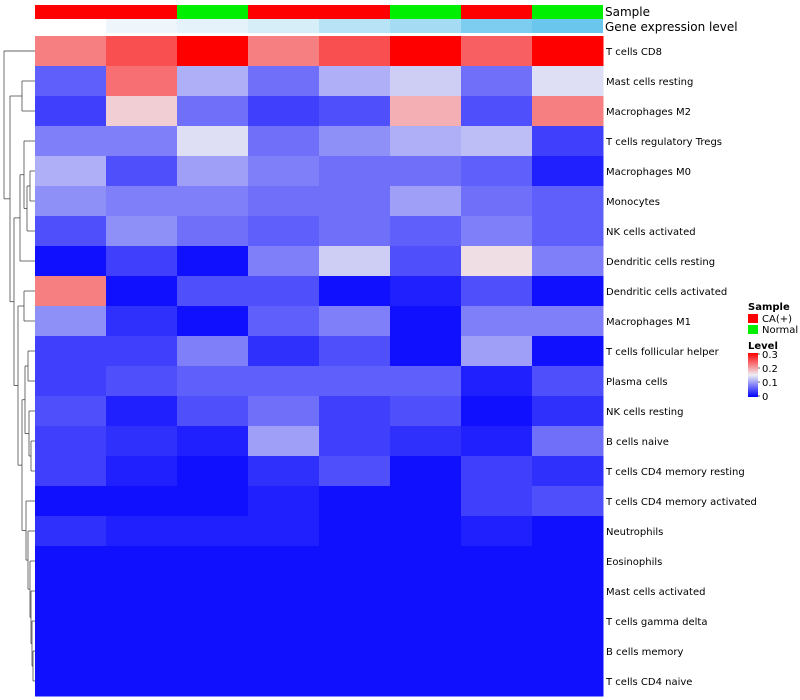 This screenshot has height=700, width=800. I want to click on legend: Sample CA(+) Normal Level 0.3 0.2 0.1 0, so click(773, 352).